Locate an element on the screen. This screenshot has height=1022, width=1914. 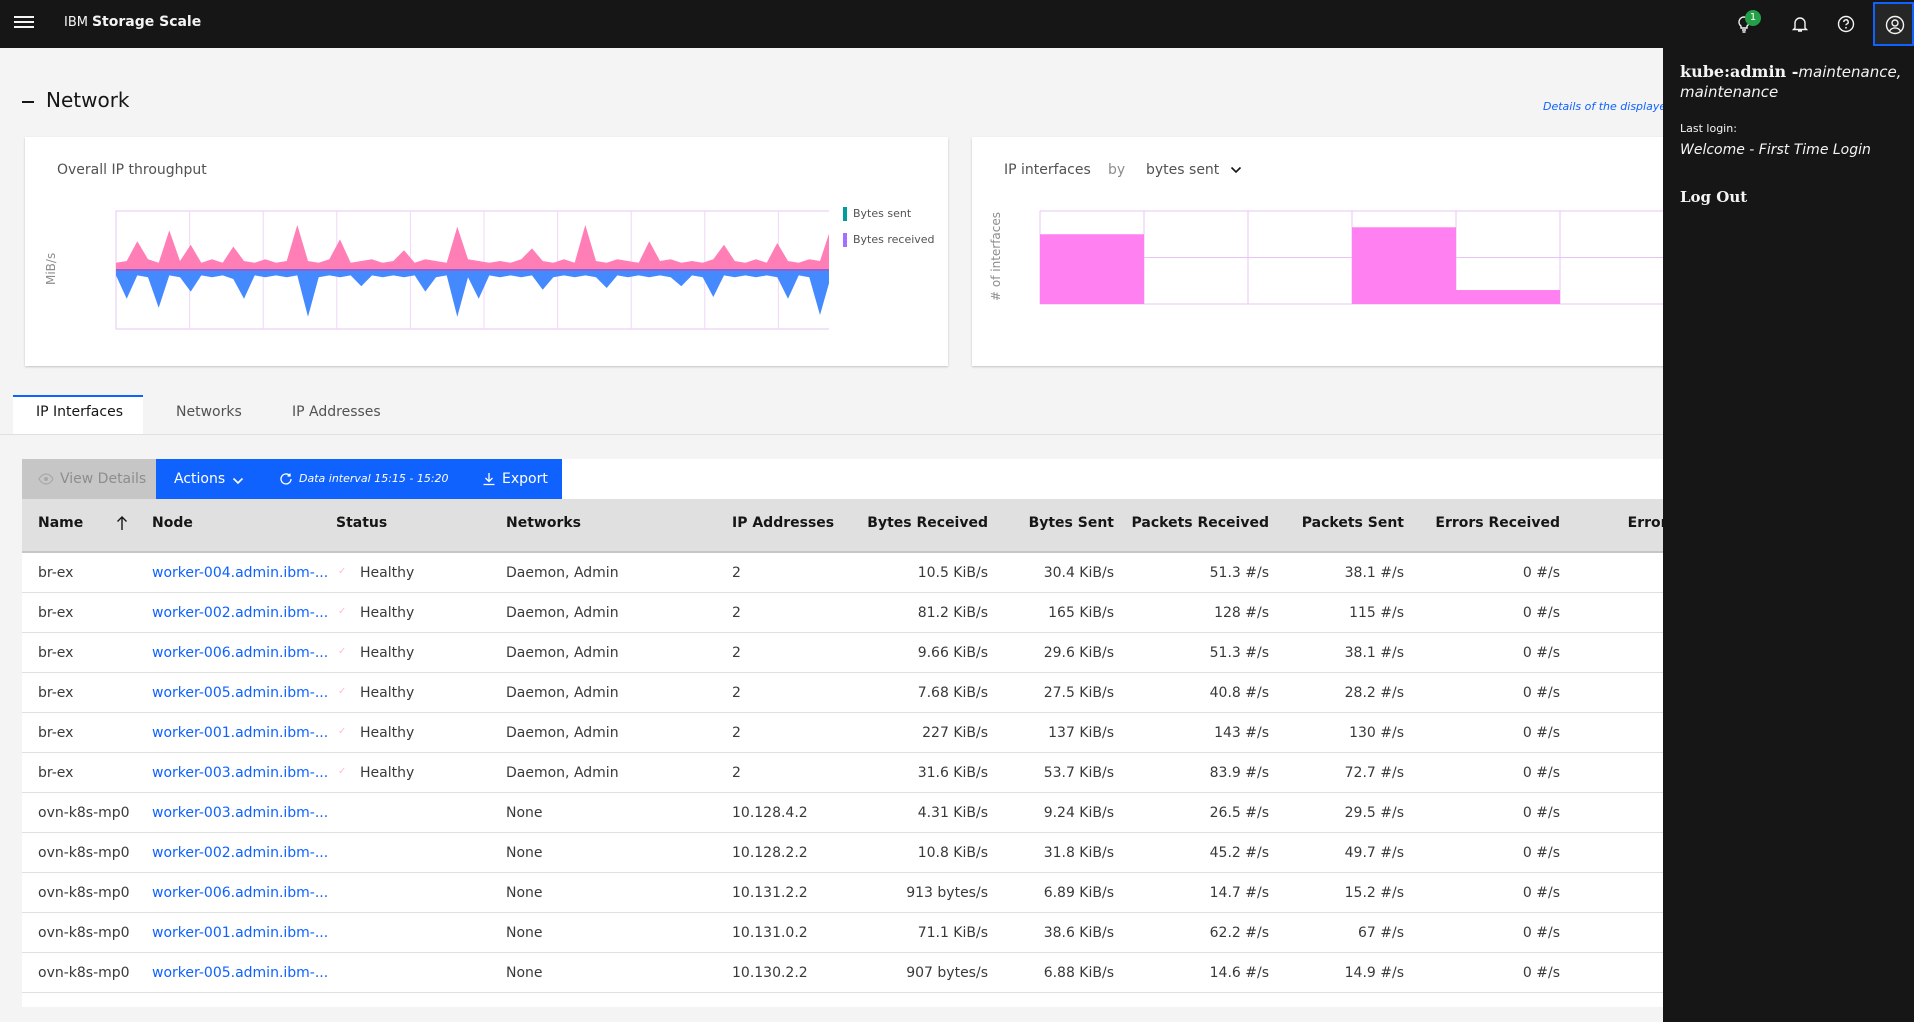
cell-bytes-received: 227 KiB/s is located at coordinates (955, 733).